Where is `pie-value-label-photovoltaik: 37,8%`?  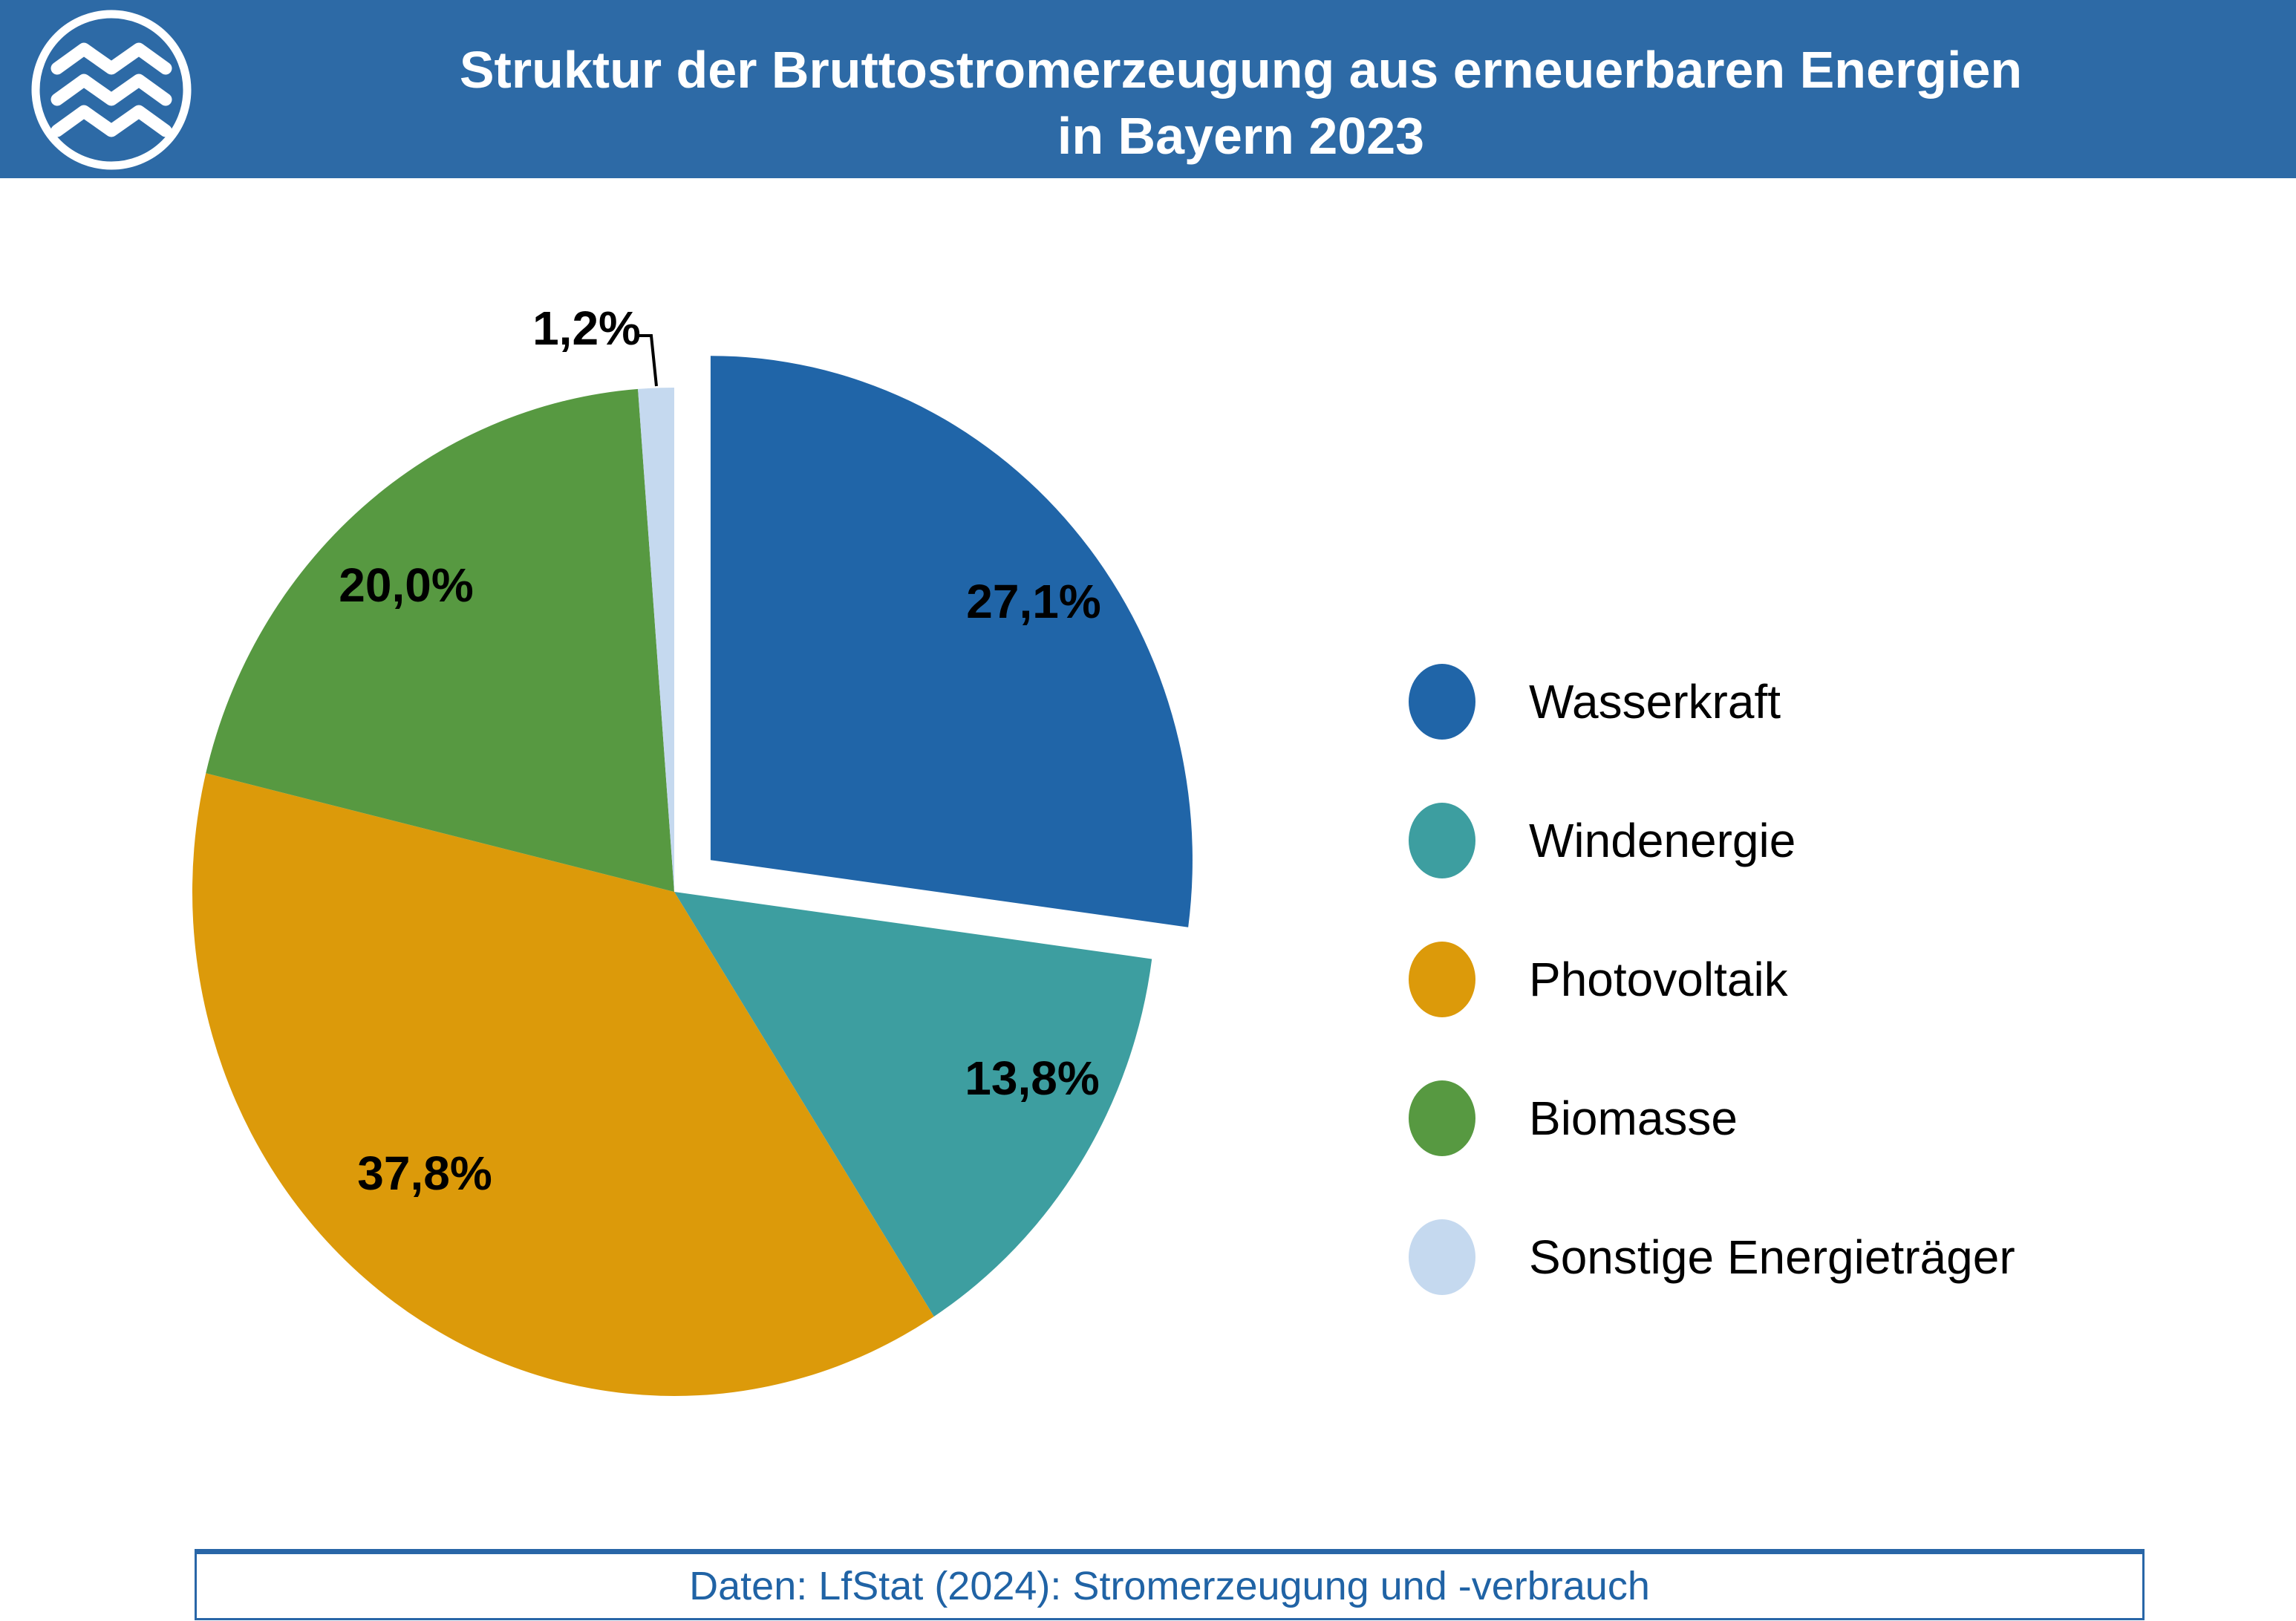
pie-value-label-photovoltaik: 37,8% is located at coordinates (424, 1173).